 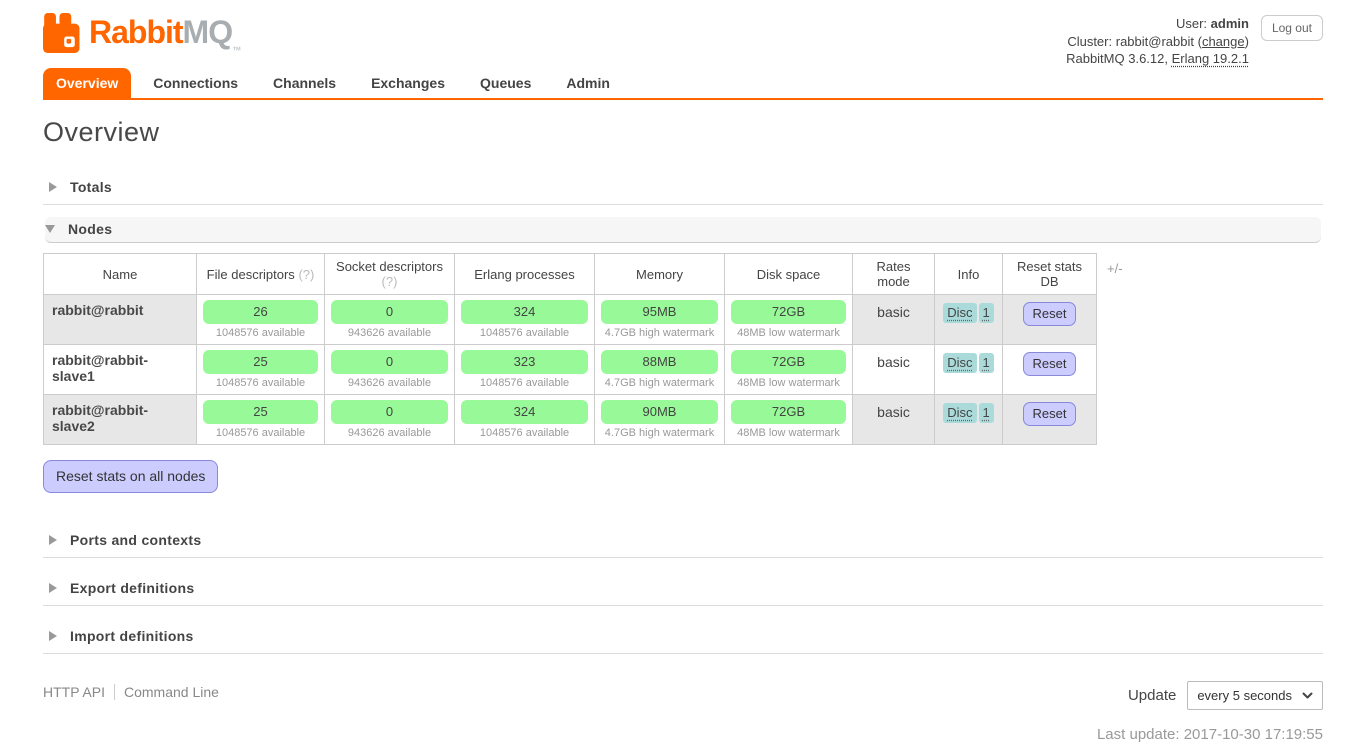 I want to click on reset-stats-all-nodes-button: Reset stats on all nodes, so click(x=131, y=476).